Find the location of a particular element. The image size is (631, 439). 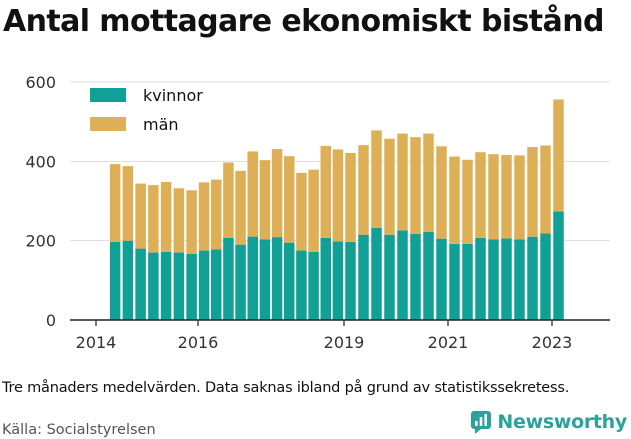

brand-name: Newsworthy is located at coordinates (562, 422).